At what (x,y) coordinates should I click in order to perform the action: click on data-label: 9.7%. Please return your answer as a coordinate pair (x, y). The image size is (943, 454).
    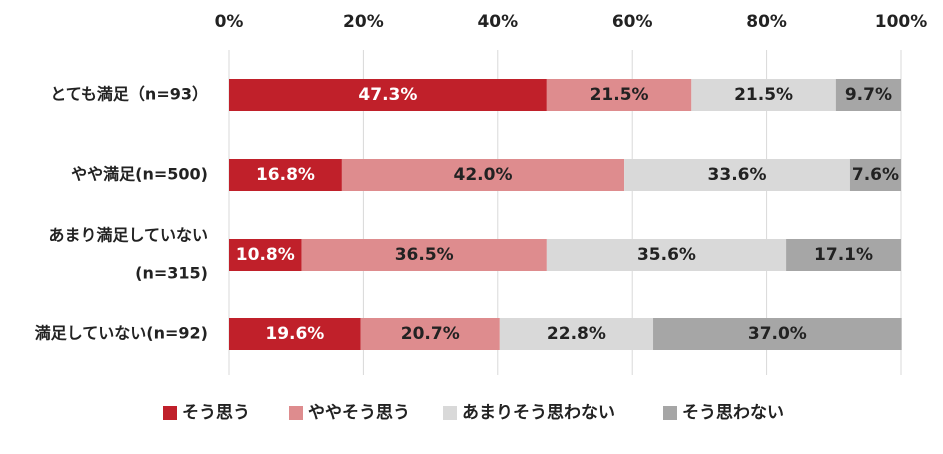
    Looking at the image, I should click on (868, 95).